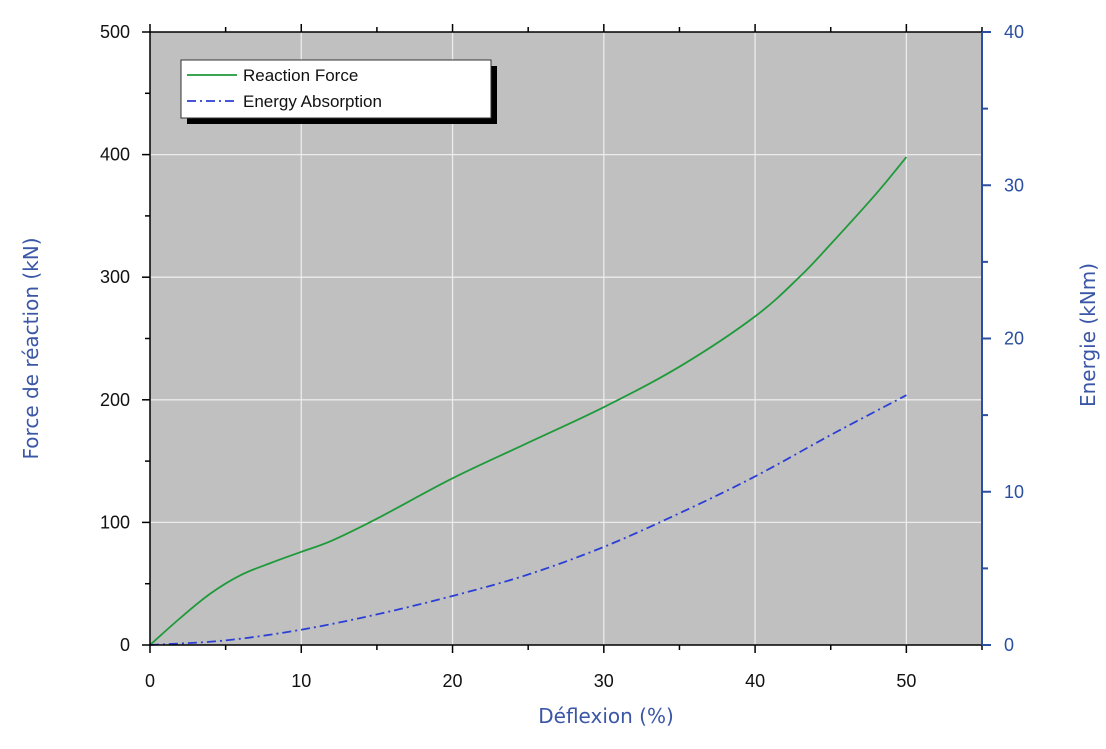 This screenshot has height=749, width=1106. Describe the element at coordinates (115, 400) in the screenshot. I see `left-y-tick-label: 200` at that location.